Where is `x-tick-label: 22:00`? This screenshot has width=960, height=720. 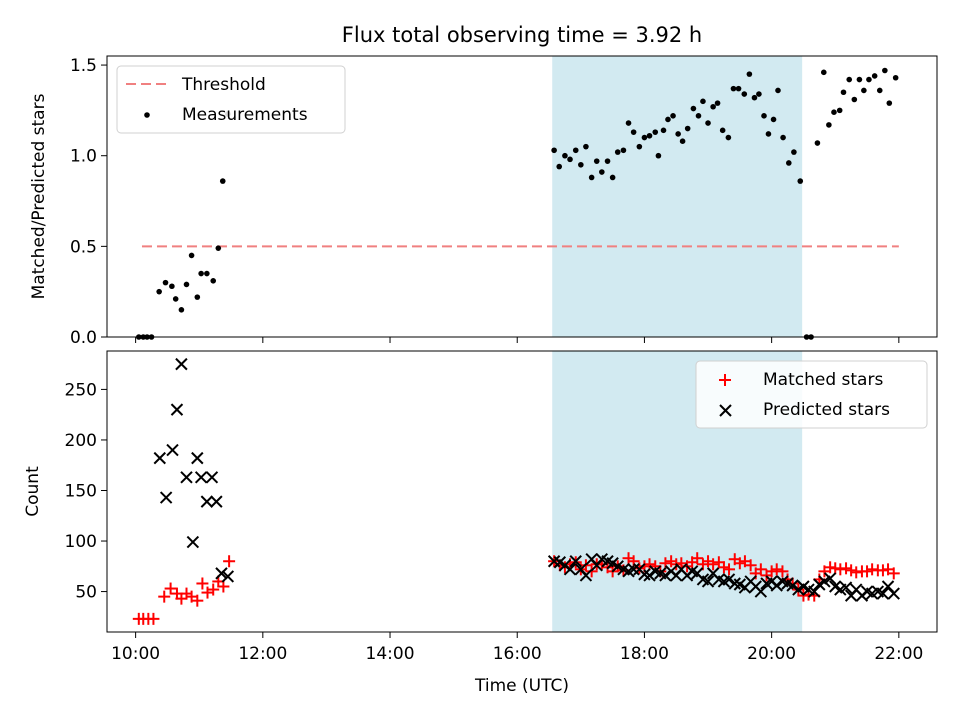
x-tick-label: 22:00 is located at coordinates (898, 654).